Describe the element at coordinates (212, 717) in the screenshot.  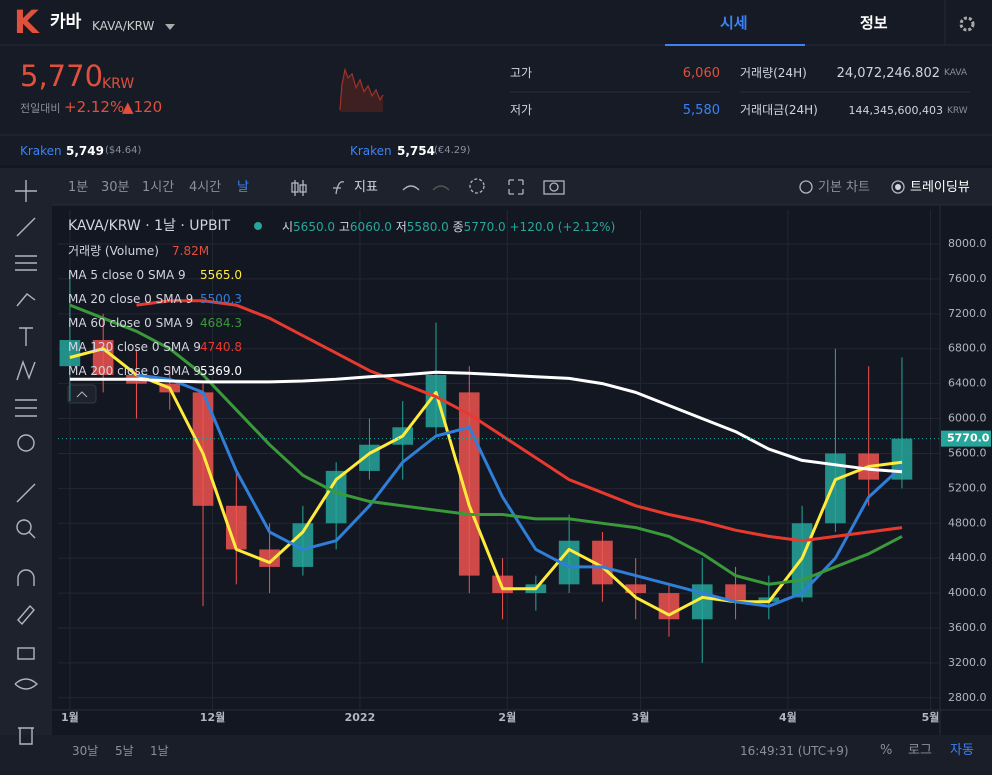
I see `x-tick-label: 12월` at that location.